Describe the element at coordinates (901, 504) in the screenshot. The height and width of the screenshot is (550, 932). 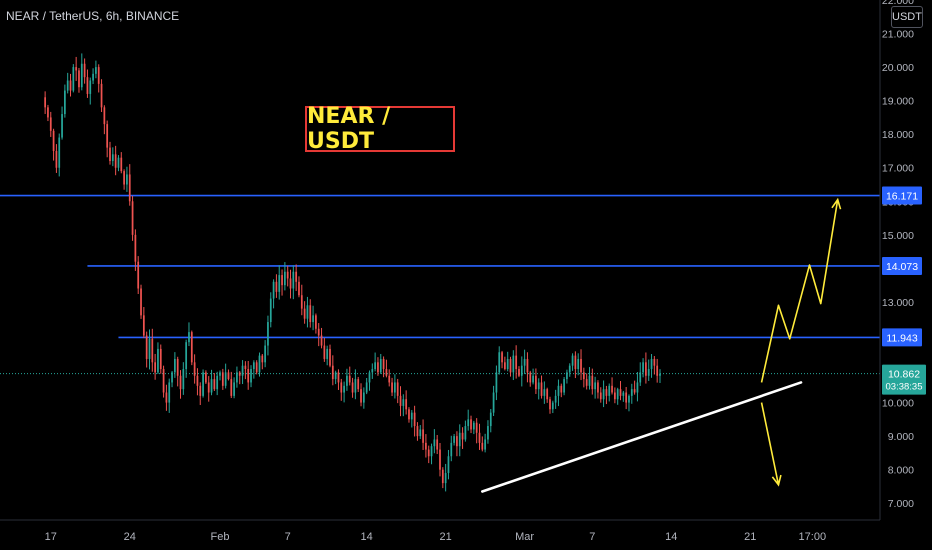
I see `price-tick-label: 7.000` at that location.